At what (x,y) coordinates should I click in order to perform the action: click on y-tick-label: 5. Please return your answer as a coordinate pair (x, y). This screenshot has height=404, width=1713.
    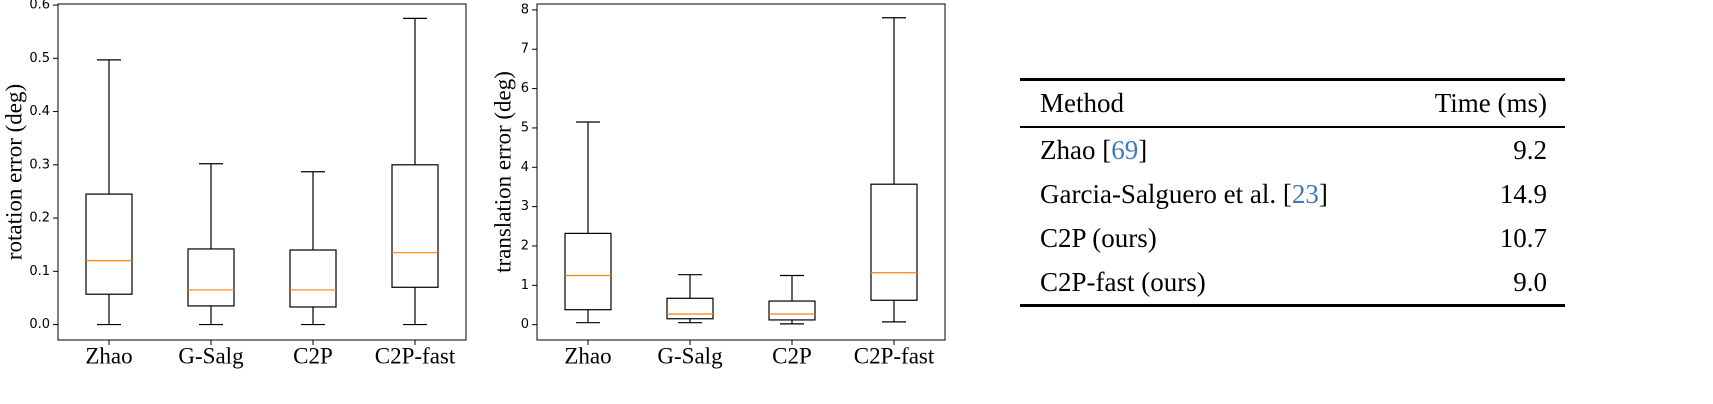
    Looking at the image, I should click on (525, 127).